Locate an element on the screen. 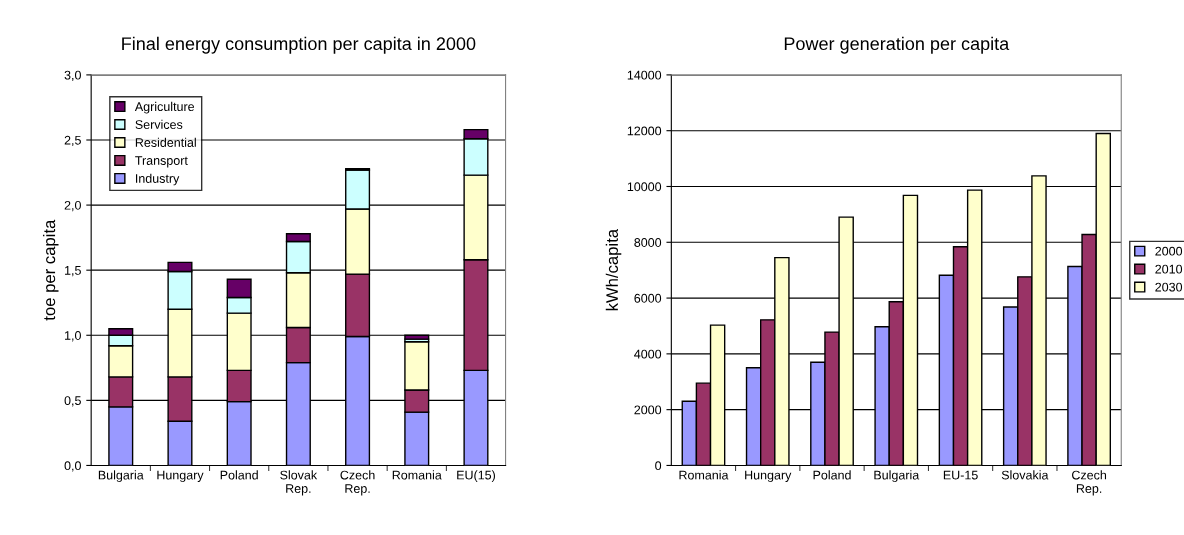 The height and width of the screenshot is (535, 1184). legend-label: Transport is located at coordinates (161, 162).